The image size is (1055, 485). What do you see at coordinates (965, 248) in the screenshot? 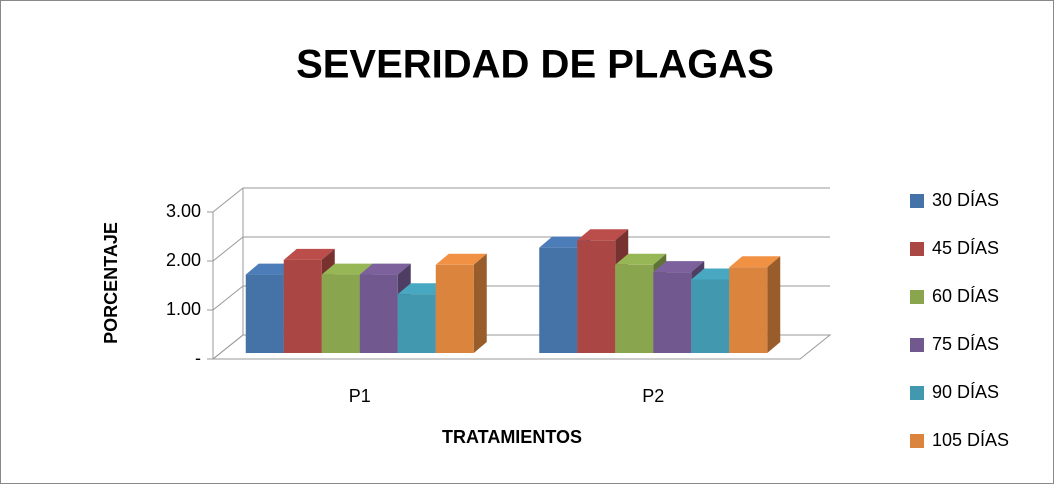
I see `legend-label: 45 DÍAS` at bounding box center [965, 248].